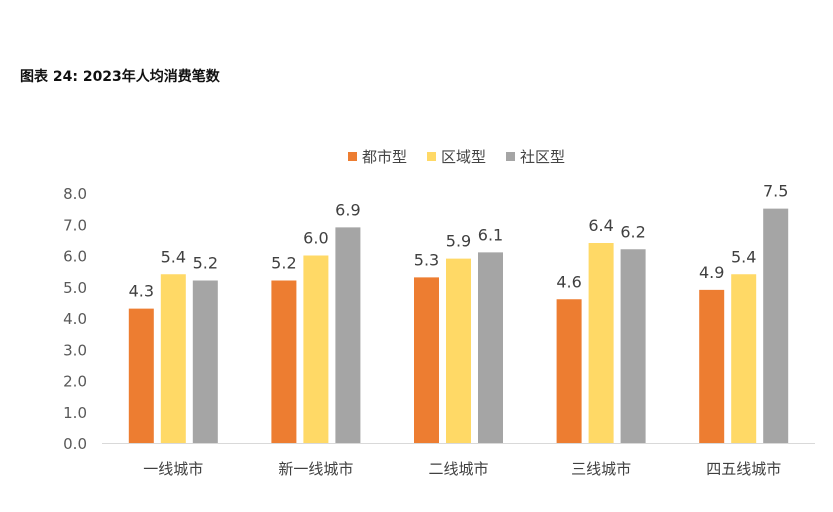 The width and height of the screenshot is (833, 512). What do you see at coordinates (173, 469) in the screenshot?
I see `category-label: 一线城市` at bounding box center [173, 469].